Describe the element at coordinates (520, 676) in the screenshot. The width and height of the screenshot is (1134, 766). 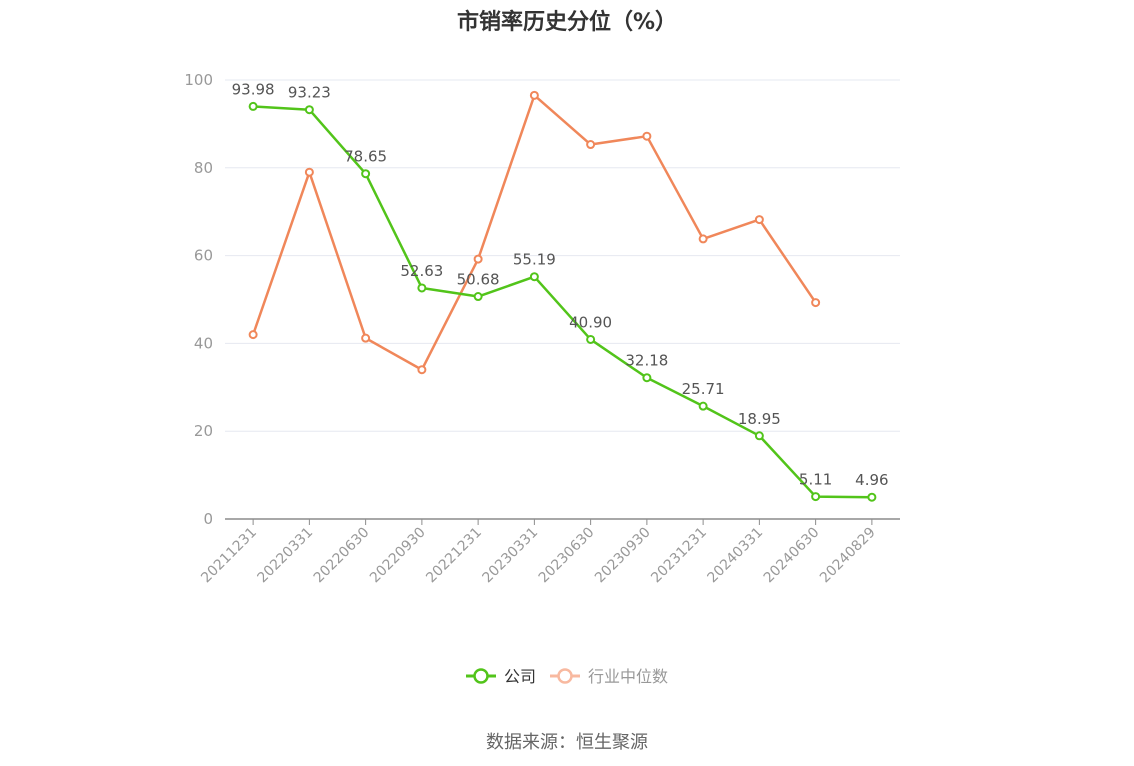
I see `legend-label: 公司` at that location.